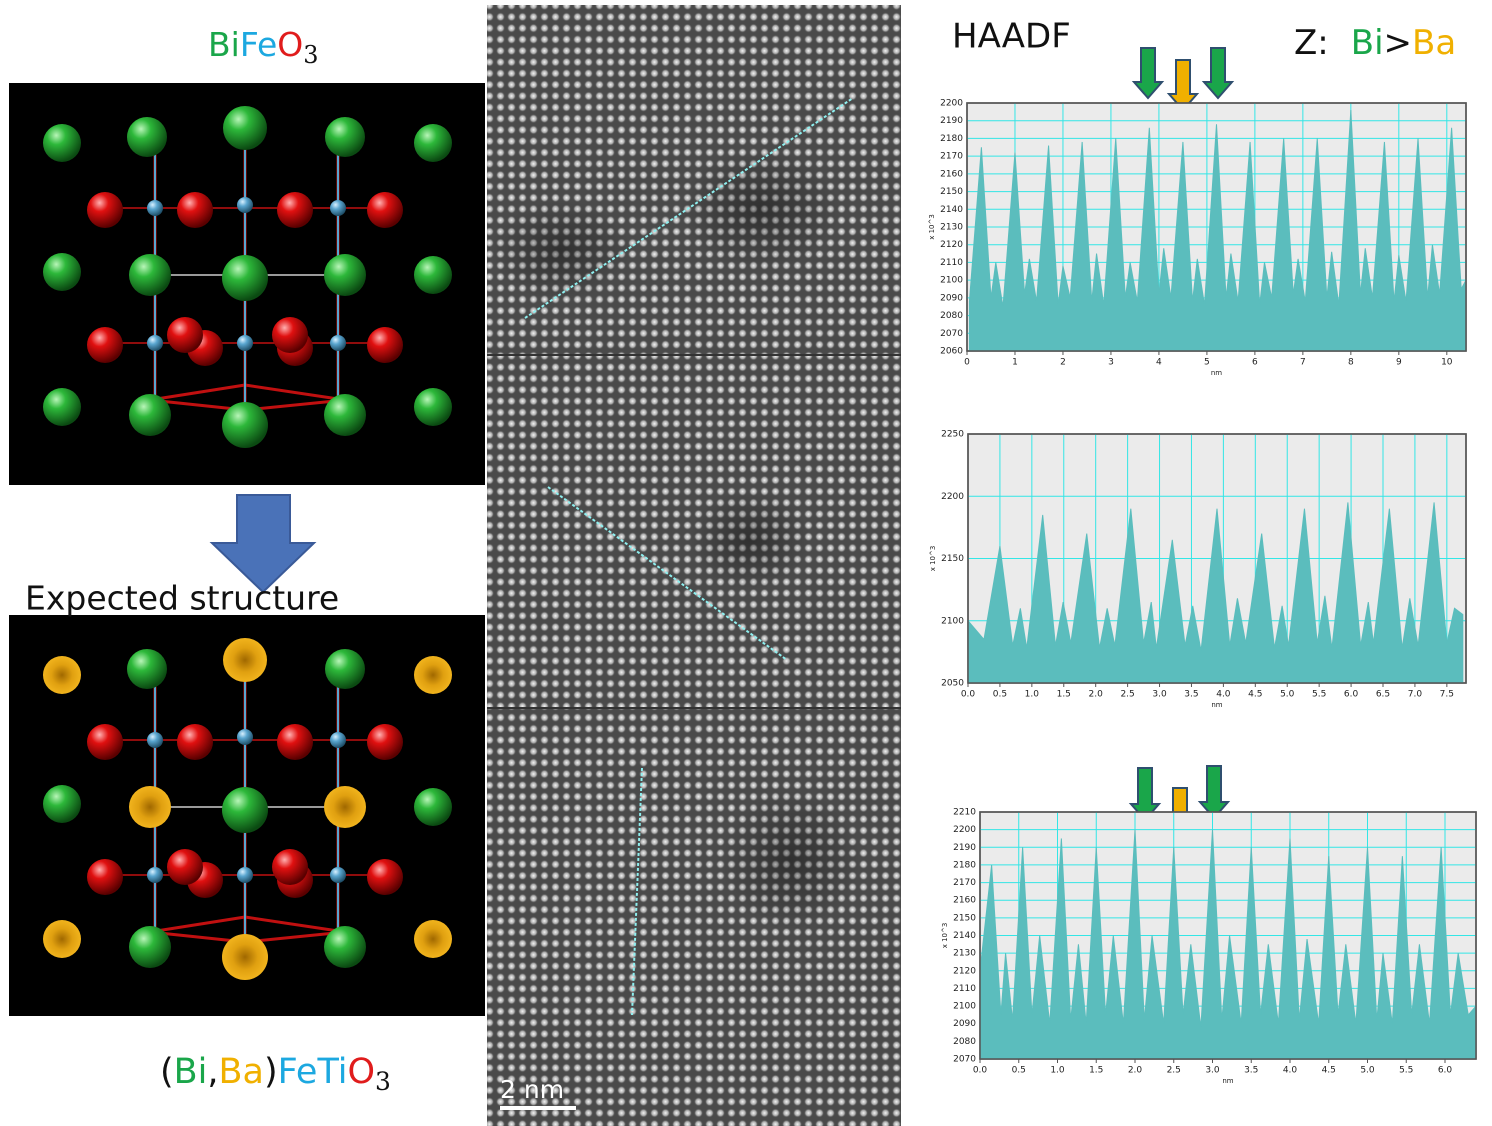 This screenshot has width=1492, height=1126. Describe the element at coordinates (1290, 1071) in the screenshot. I see `x-tick-label: 4.0` at that location.